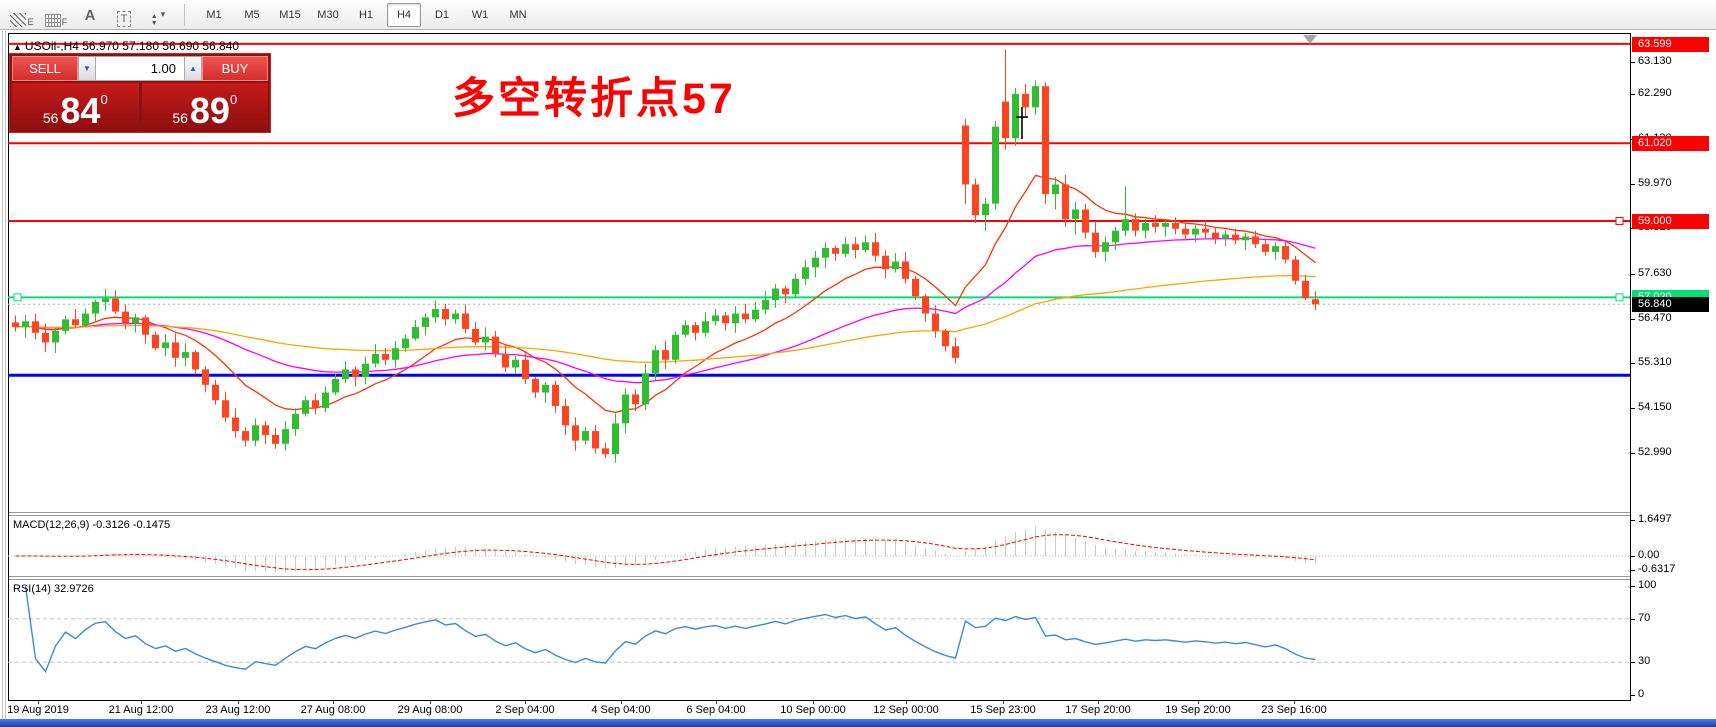  What do you see at coordinates (235, 68) in the screenshot?
I see `buy-button: BUY` at bounding box center [235, 68].